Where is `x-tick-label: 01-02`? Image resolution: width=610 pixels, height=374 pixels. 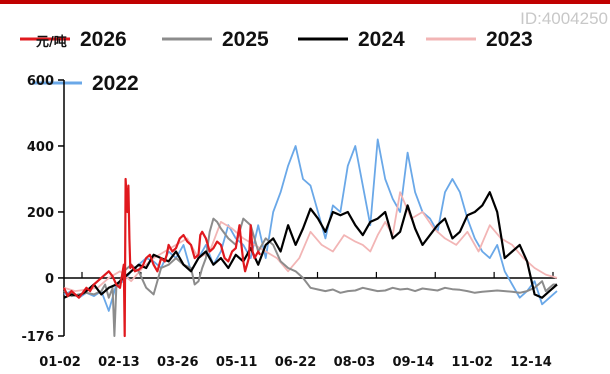
x-tick-label: 01-02 is located at coordinates (60, 362).